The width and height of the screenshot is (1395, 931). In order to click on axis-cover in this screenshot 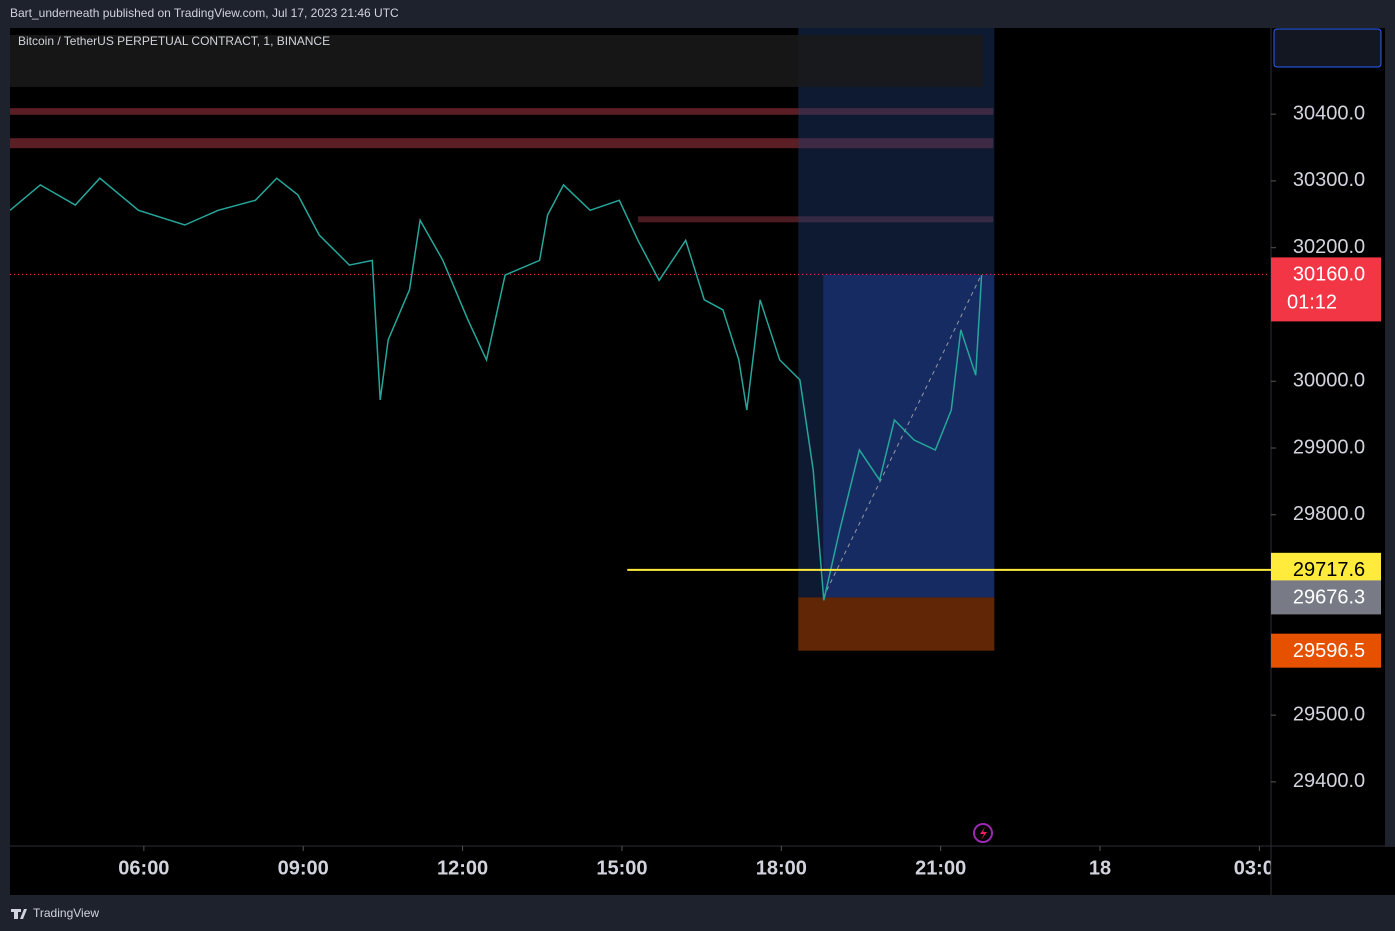, I will do `click(1333, 871)`.